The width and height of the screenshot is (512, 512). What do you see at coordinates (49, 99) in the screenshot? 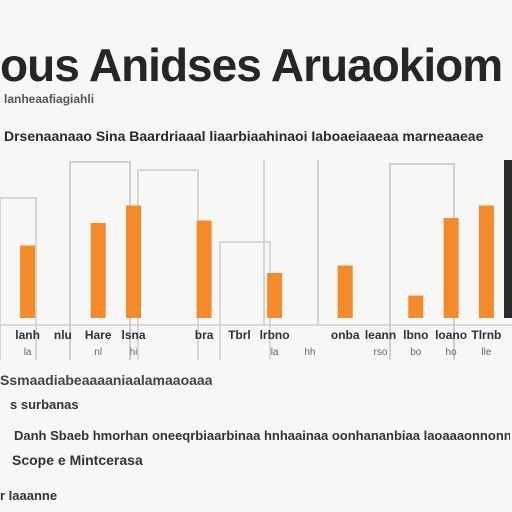
I see `chart-subtitle: lanheaafiagiahli` at bounding box center [49, 99].